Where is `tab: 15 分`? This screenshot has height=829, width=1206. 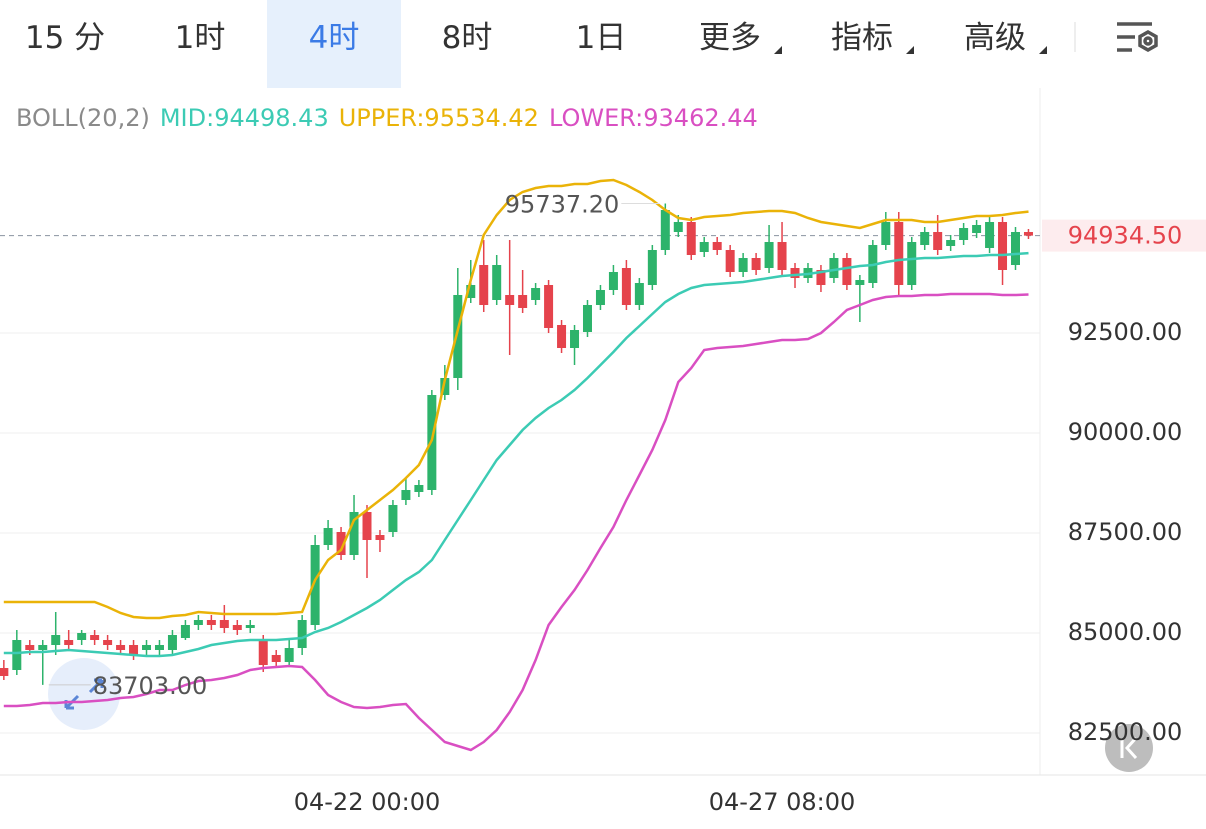 tab: 15 分 is located at coordinates (65, 38).